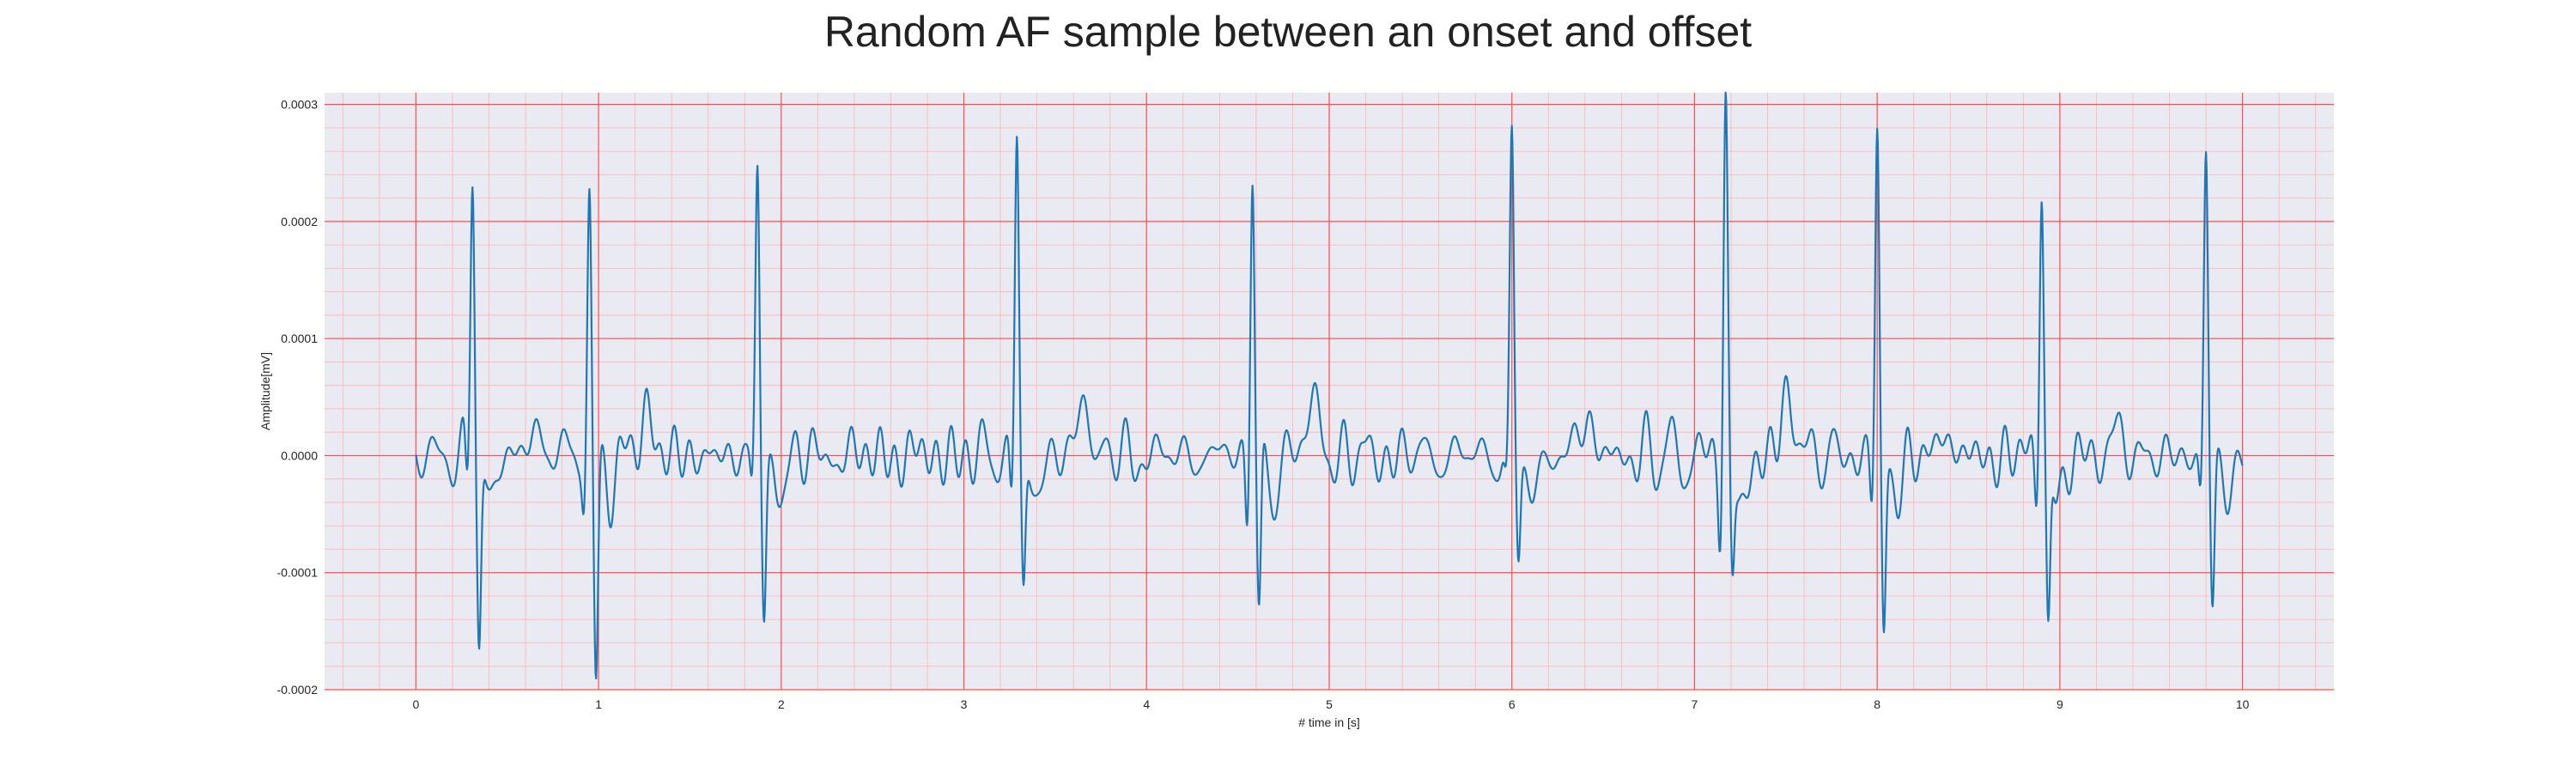 This screenshot has height=773, width=2576. Describe the element at coordinates (781, 704) in the screenshot. I see `x-tick-label: 2` at that location.